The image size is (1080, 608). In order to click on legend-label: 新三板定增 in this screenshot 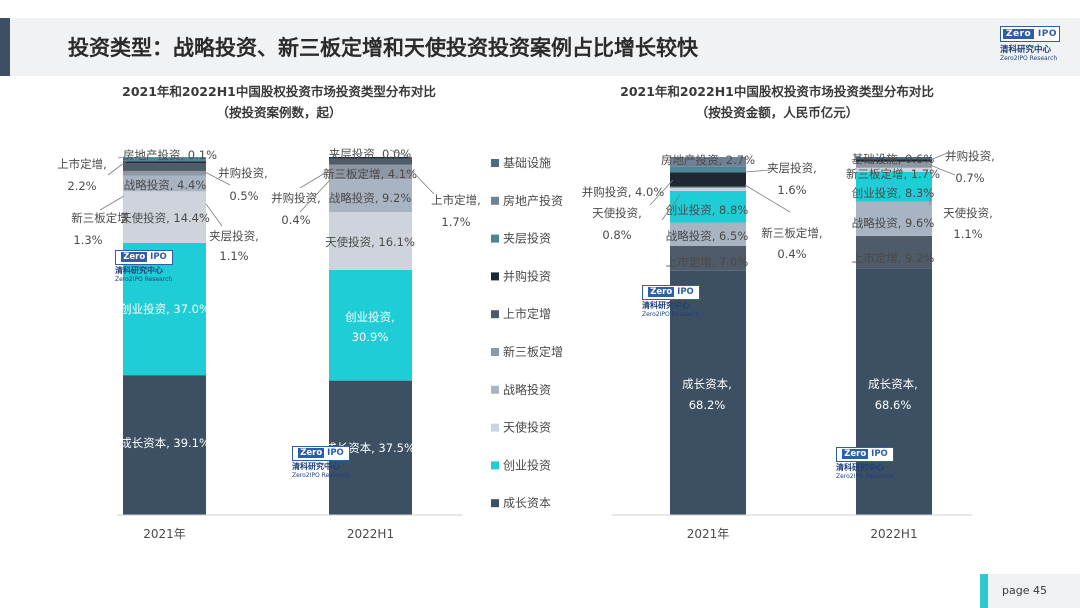, I will do `click(533, 351)`.